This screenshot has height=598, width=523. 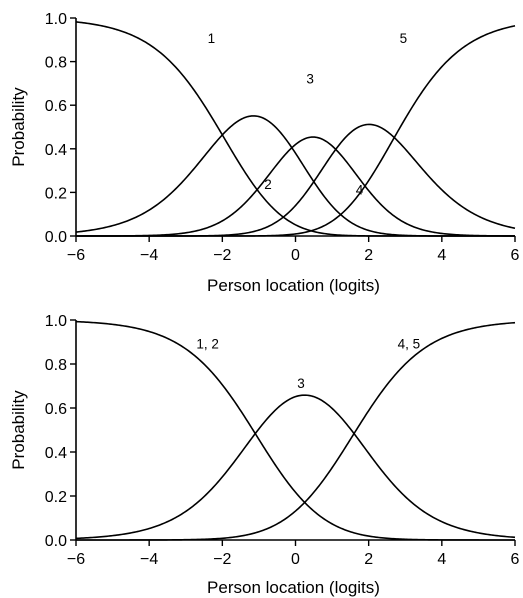 What do you see at coordinates (360, 190) in the screenshot?
I see `curve-label: 4` at bounding box center [360, 190].